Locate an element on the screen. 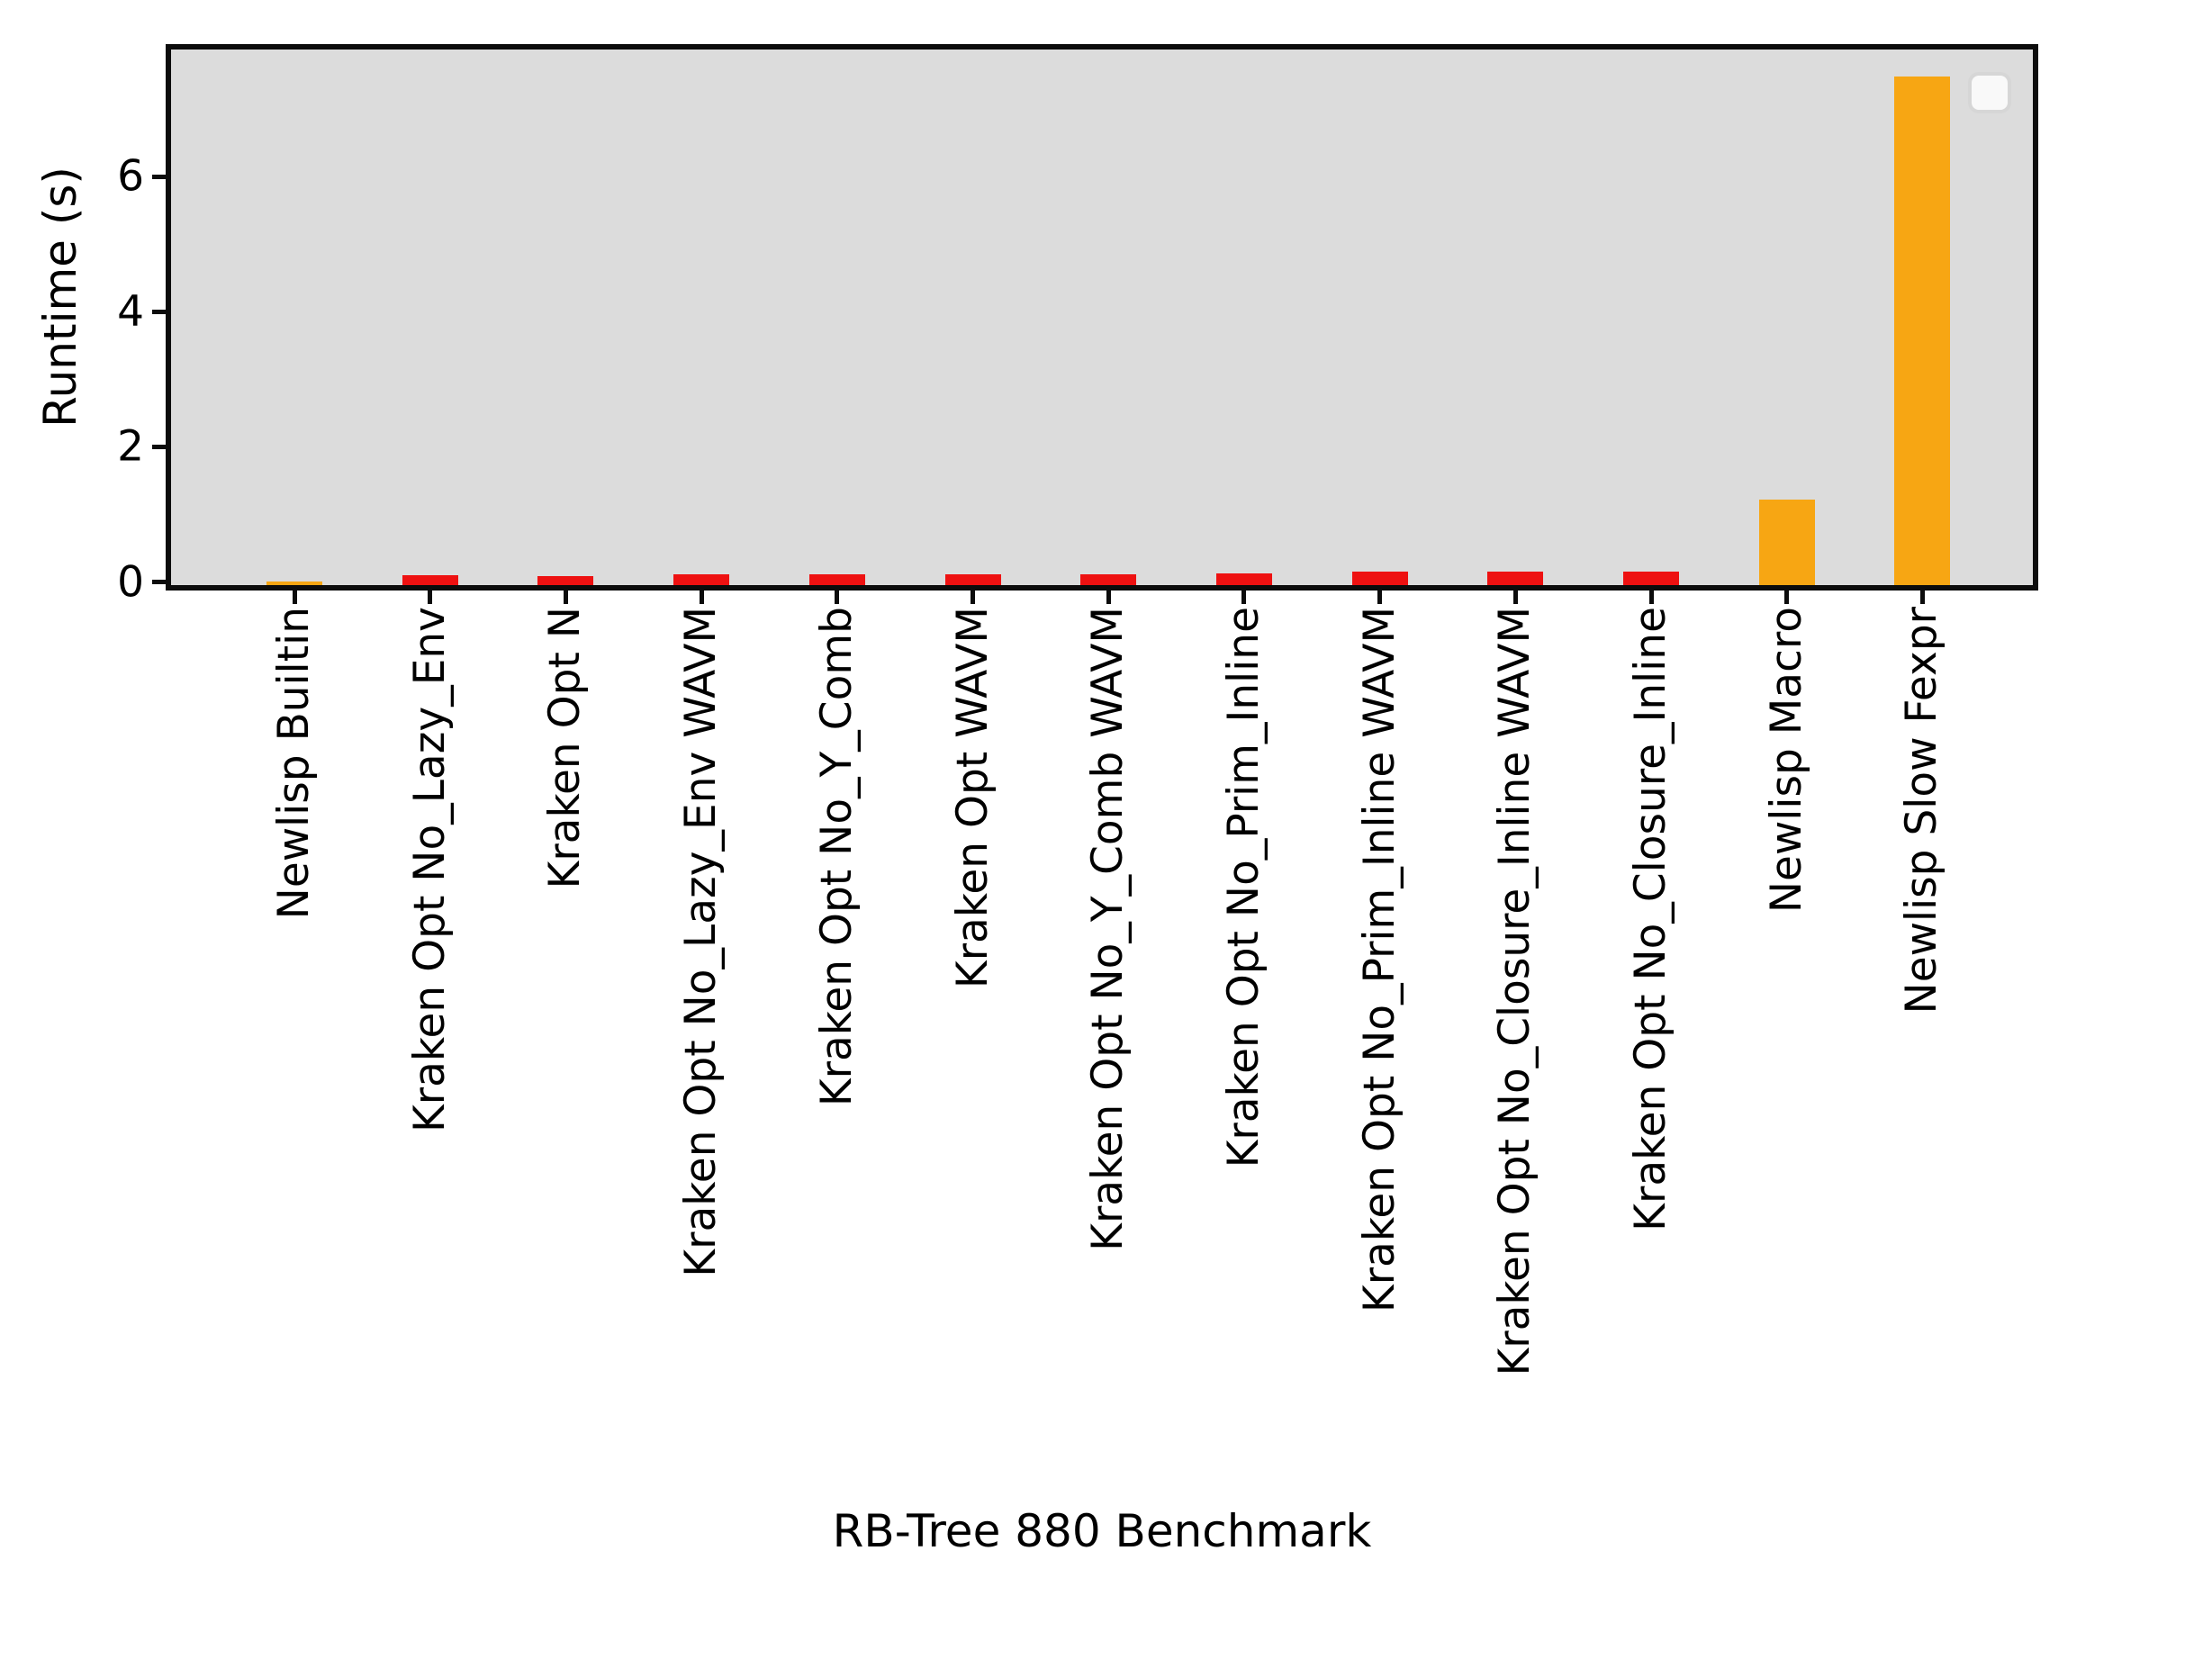  x-tick-label: Newlisp Macro is located at coordinates (1786, 760).